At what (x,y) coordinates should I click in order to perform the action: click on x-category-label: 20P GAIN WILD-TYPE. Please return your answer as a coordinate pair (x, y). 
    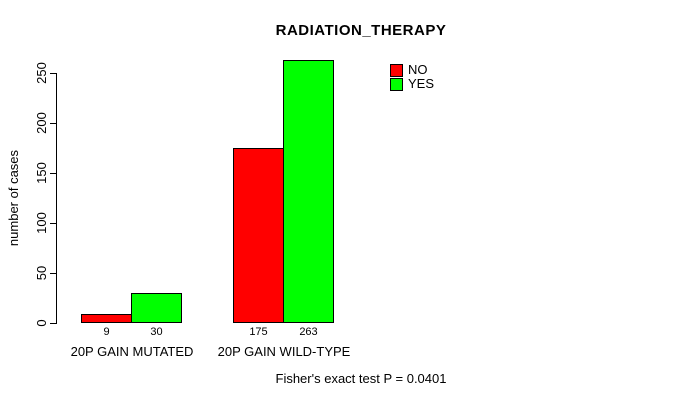
    Looking at the image, I should click on (284, 351).